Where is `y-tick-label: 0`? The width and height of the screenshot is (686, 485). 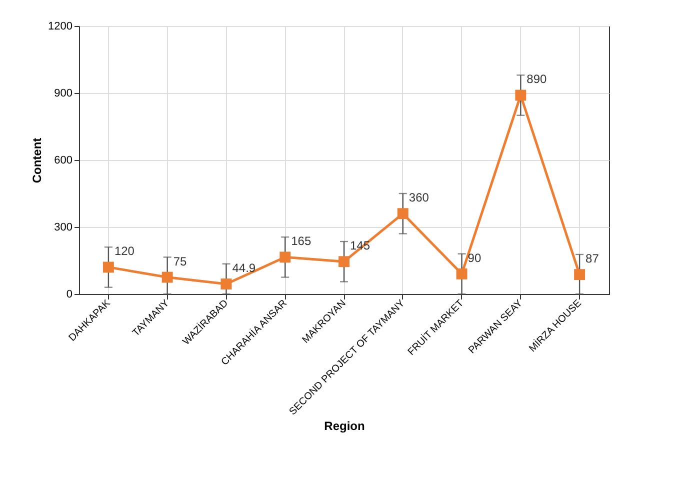 y-tick-label: 0 is located at coordinates (69, 294).